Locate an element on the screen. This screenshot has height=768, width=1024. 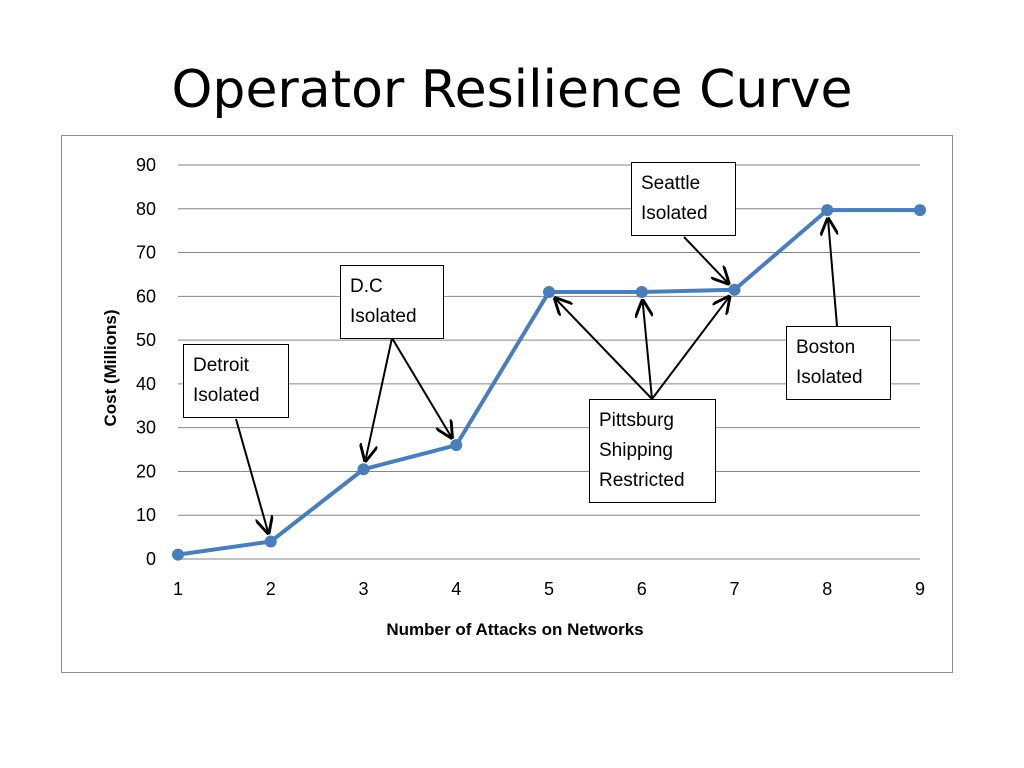
x-tick-label: 2 is located at coordinates (271, 589).